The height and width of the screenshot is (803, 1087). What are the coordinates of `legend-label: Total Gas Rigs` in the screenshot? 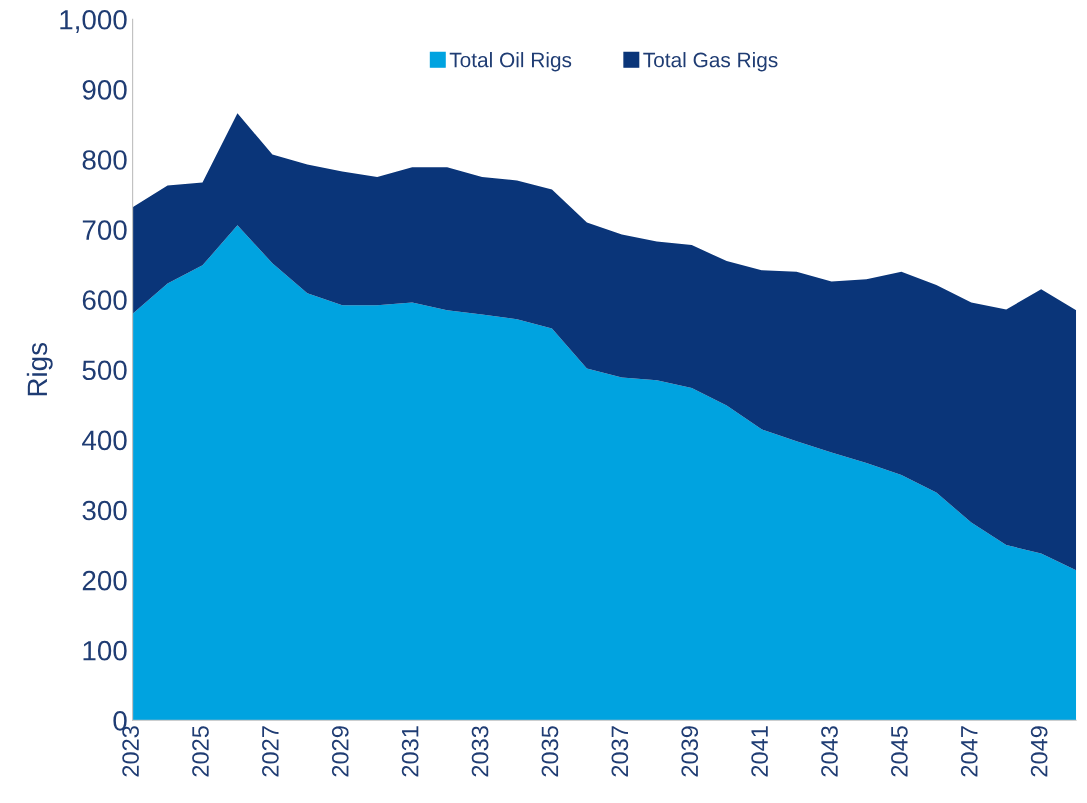 It's located at (710, 62).